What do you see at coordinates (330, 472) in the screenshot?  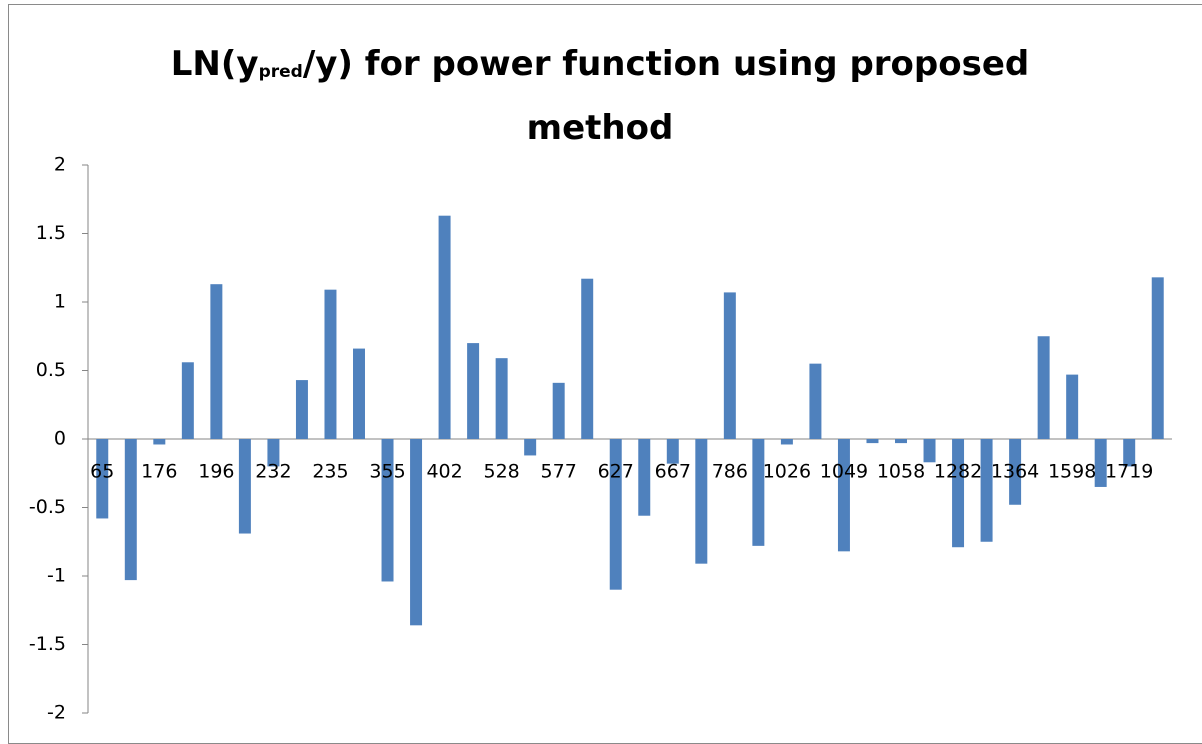 I see `x-tick-label: 235` at bounding box center [330, 472].